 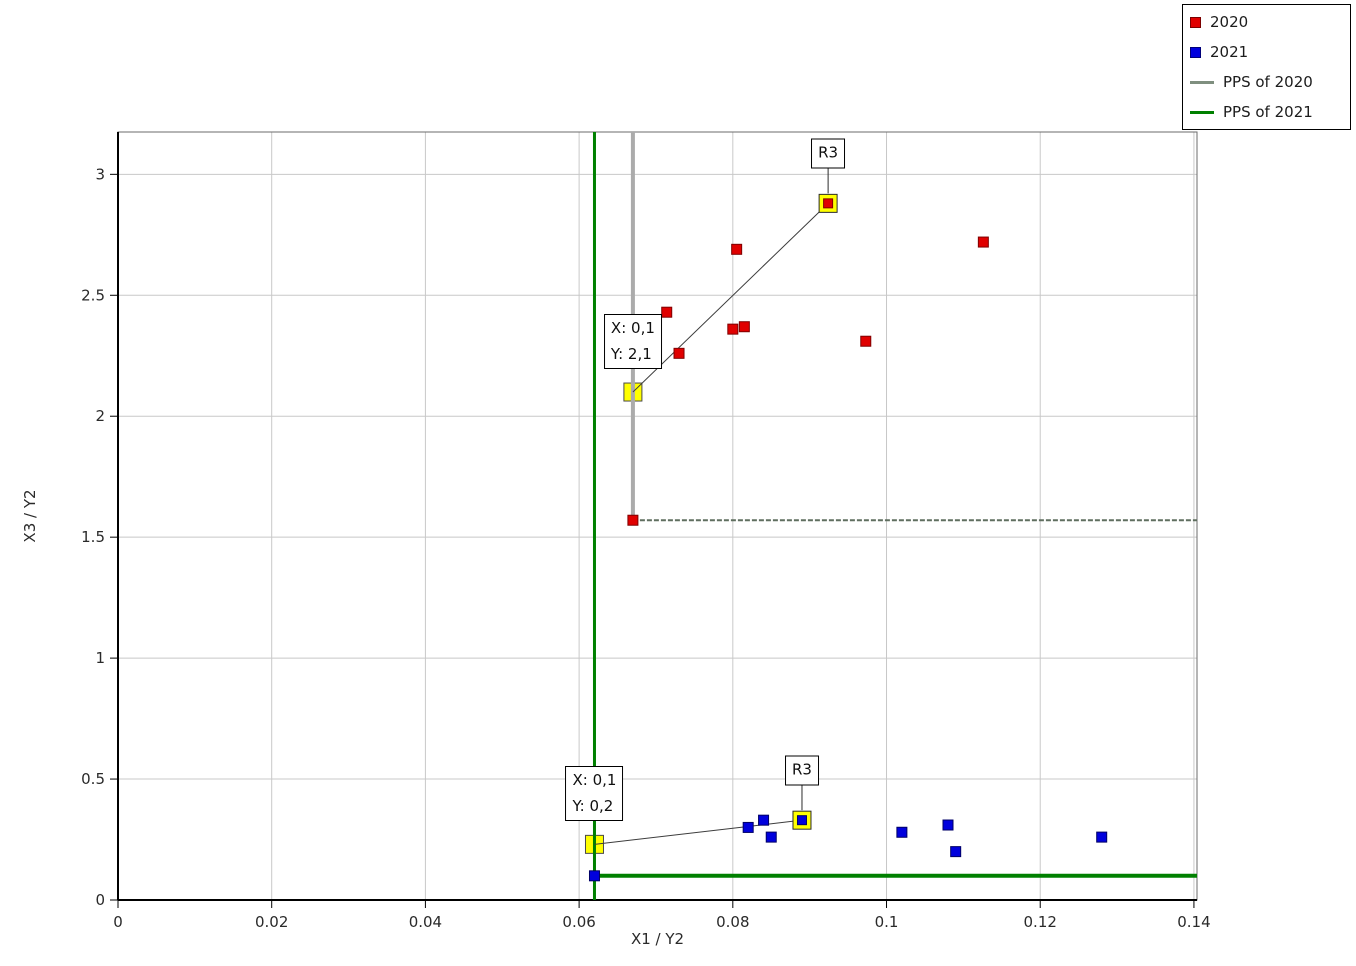 What do you see at coordinates (1268, 82) in the screenshot?
I see `legend-label: PPS of 2020` at bounding box center [1268, 82].